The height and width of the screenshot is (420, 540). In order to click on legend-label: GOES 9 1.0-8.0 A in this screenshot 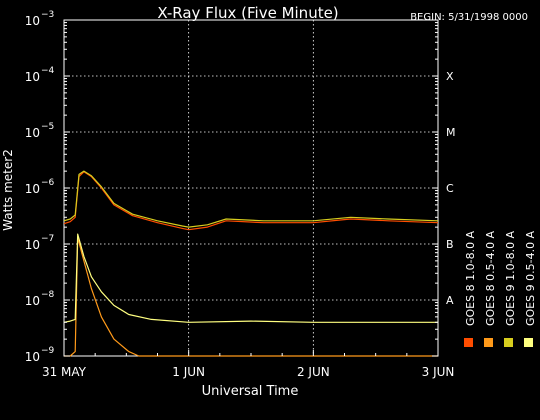, I will do `click(510, 278)`.